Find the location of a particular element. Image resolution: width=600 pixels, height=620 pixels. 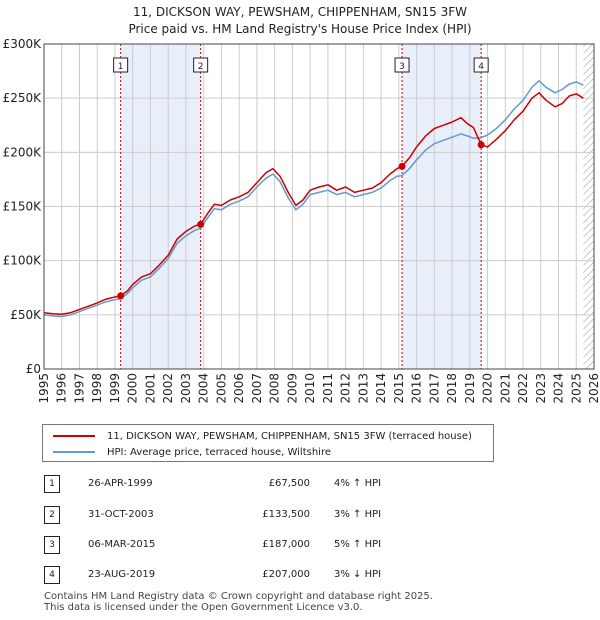

table-row: 4 23-AUG-2019 £207,000 3% ↓ HPI is located at coordinates (254, 576).